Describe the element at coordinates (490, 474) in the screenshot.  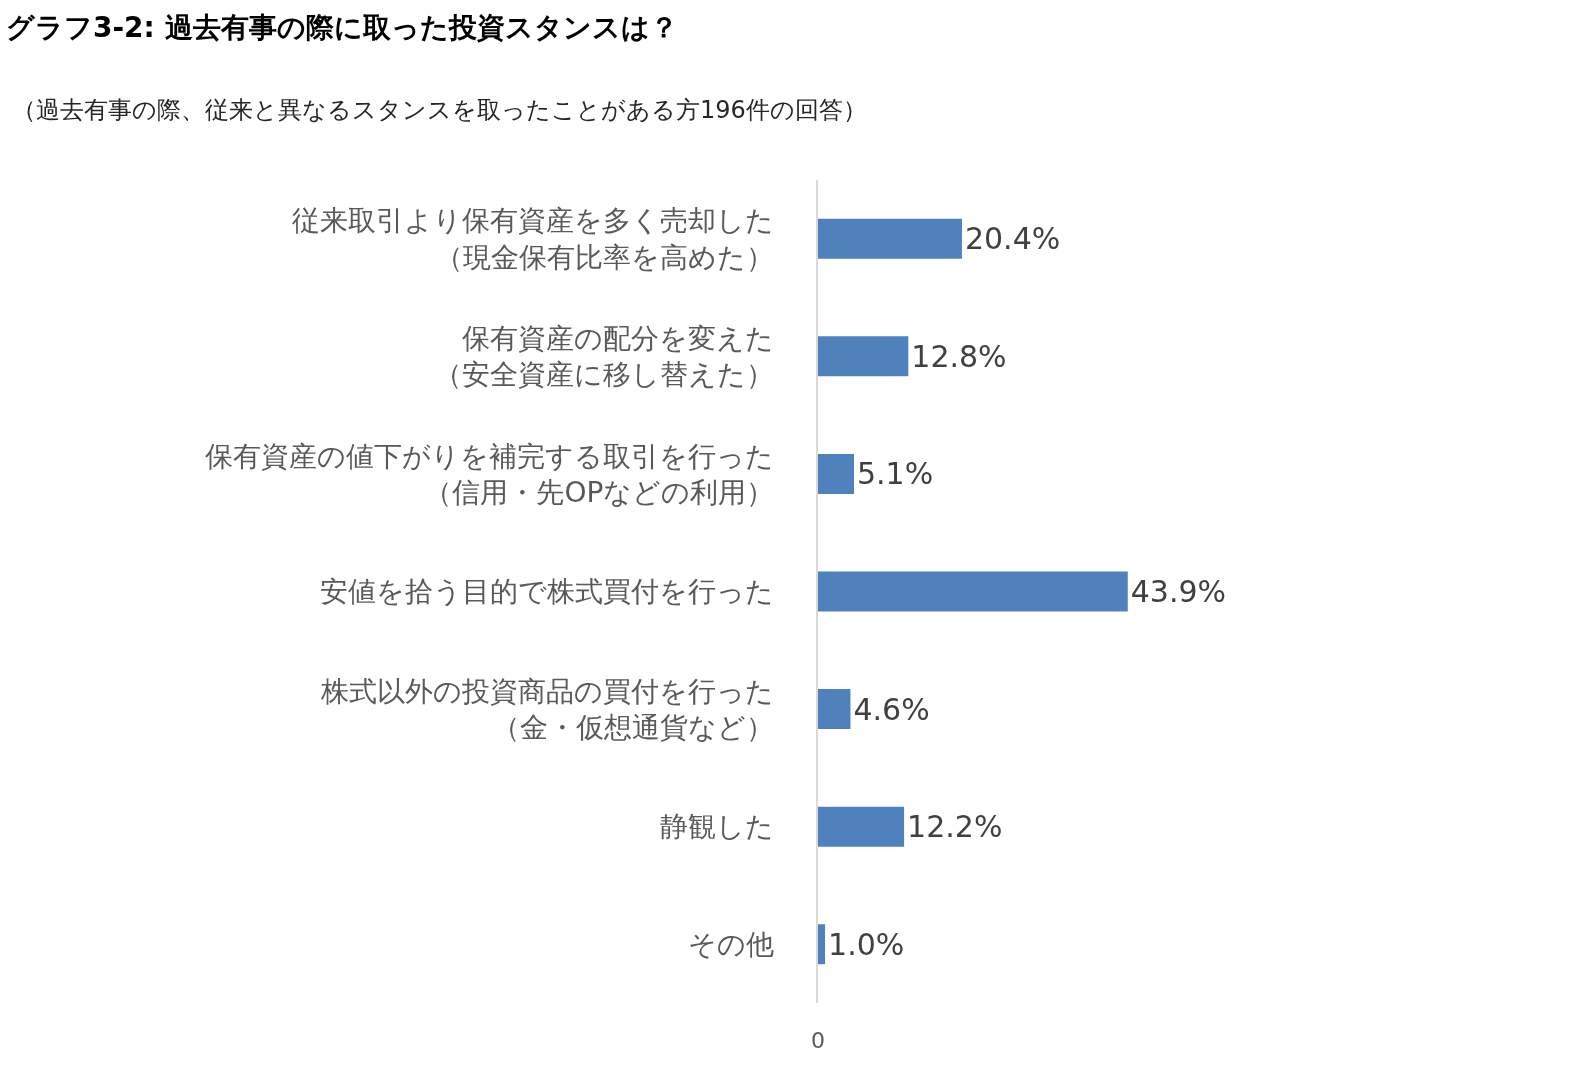
I see `y-tick-label: 保有資産の値下がりを補完する取引を行った（信用・先OPなどの利用）` at that location.